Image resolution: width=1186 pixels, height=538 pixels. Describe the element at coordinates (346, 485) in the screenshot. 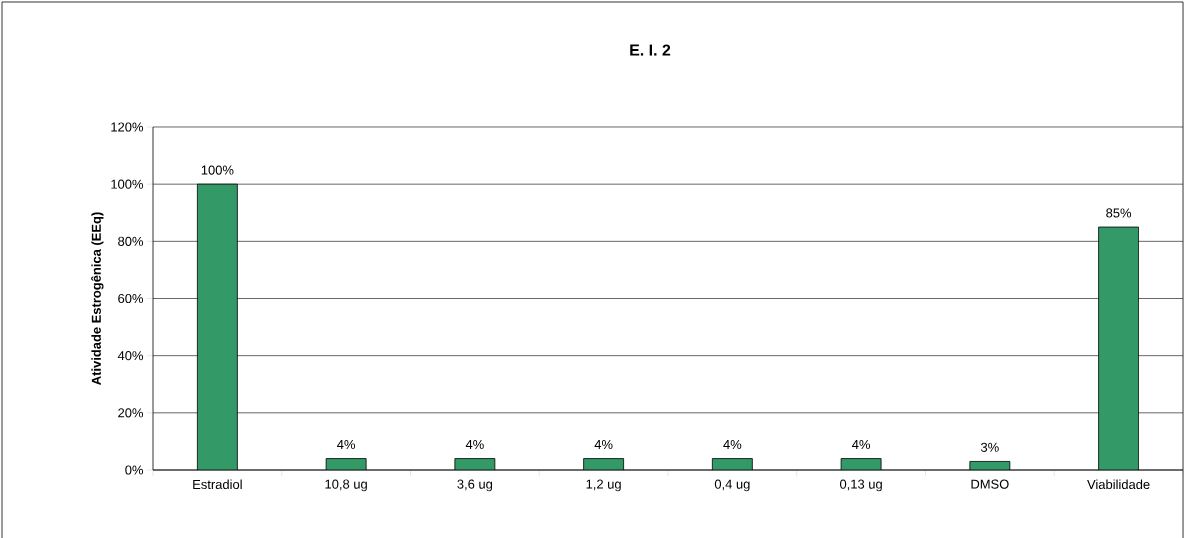

I see `x-tick-label: 10,8 ug` at that location.